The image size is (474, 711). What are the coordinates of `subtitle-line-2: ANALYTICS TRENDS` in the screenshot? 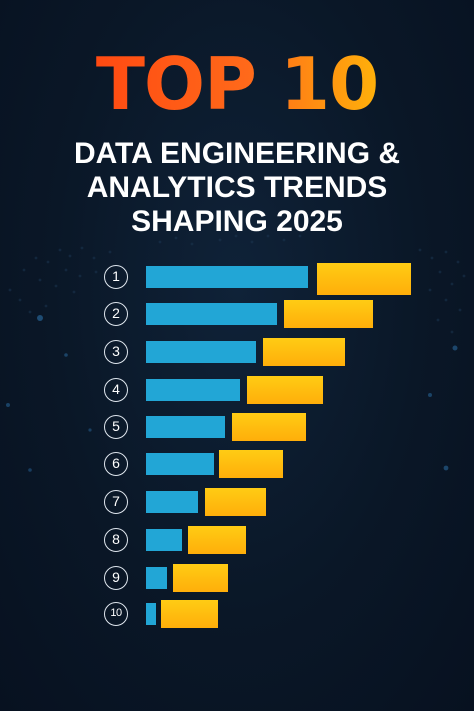 It's located at (237, 187).